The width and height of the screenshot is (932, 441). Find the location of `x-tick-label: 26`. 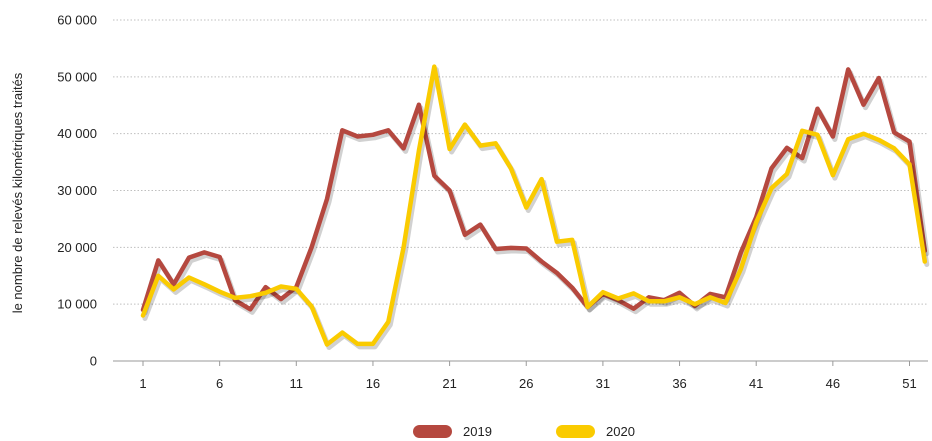

x-tick-label: 26 is located at coordinates (526, 383).